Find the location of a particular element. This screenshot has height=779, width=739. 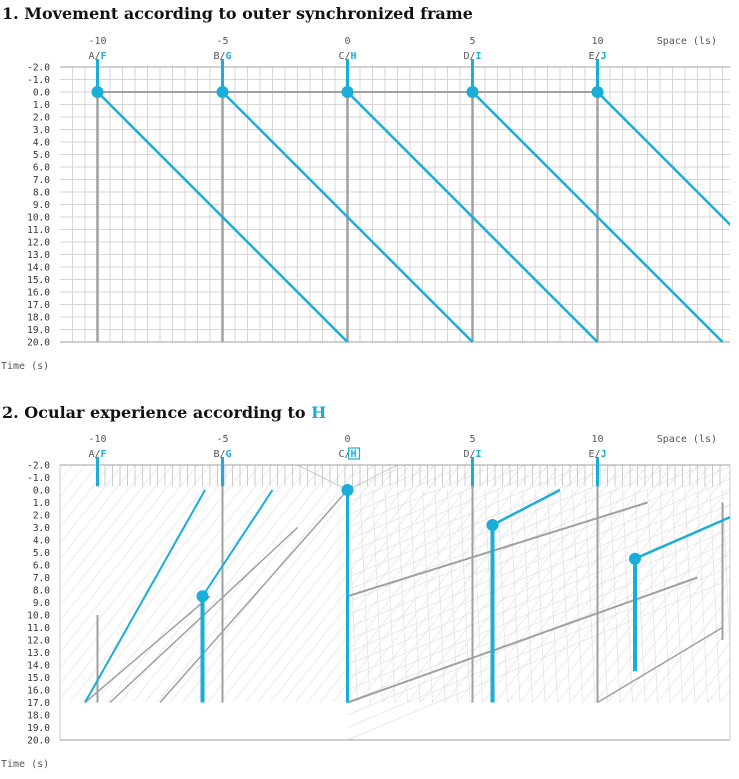

observer-stationary-label: D is located at coordinates (466, 454).